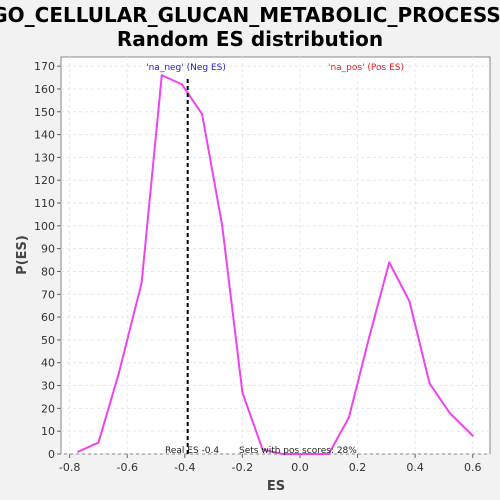 This screenshot has height=500, width=500. What do you see at coordinates (44, 89) in the screenshot?
I see `y-tick-label: 160` at bounding box center [44, 89].